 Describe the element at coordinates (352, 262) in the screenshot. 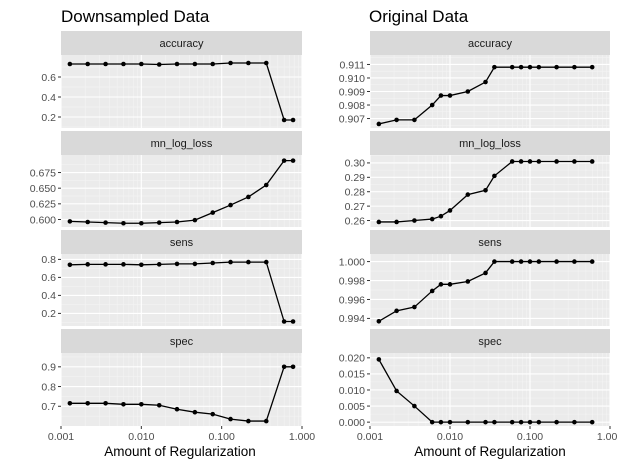

I see `y-tick-label: 1.000` at that location.